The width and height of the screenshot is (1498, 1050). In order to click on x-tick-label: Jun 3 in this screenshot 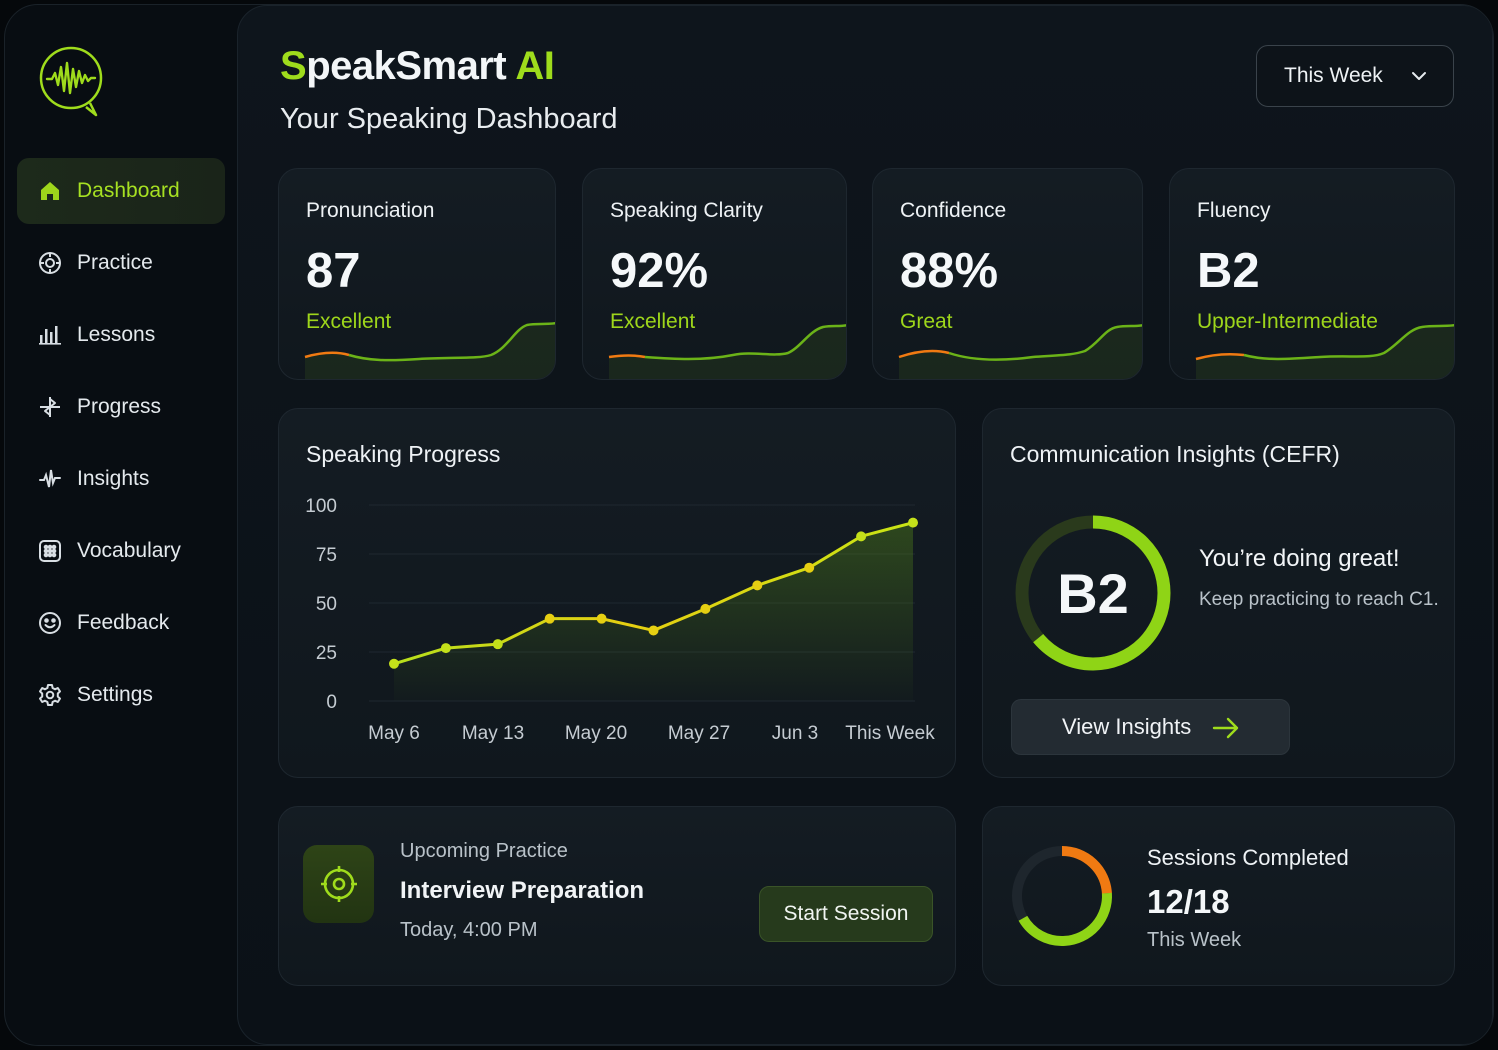, I will do `click(795, 733)`.